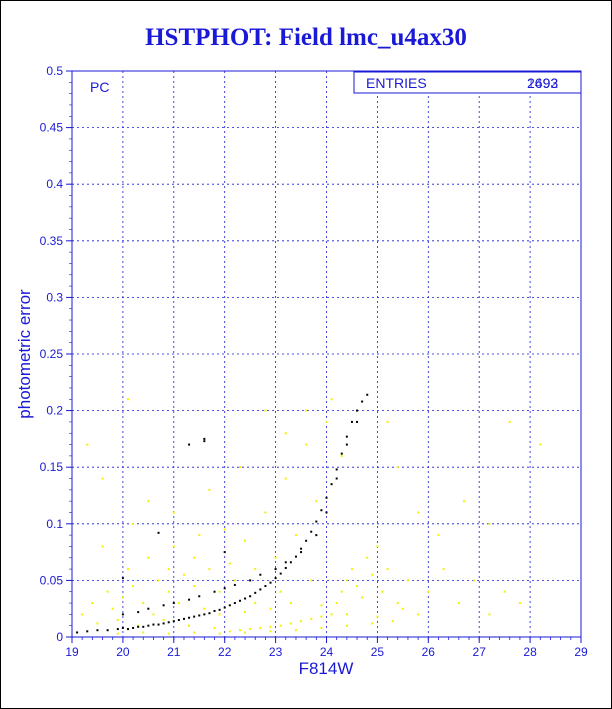 The height and width of the screenshot is (709, 612). I want to click on chart-title: HSTPHOT: Field lmc_u4ax30, so click(306, 37).